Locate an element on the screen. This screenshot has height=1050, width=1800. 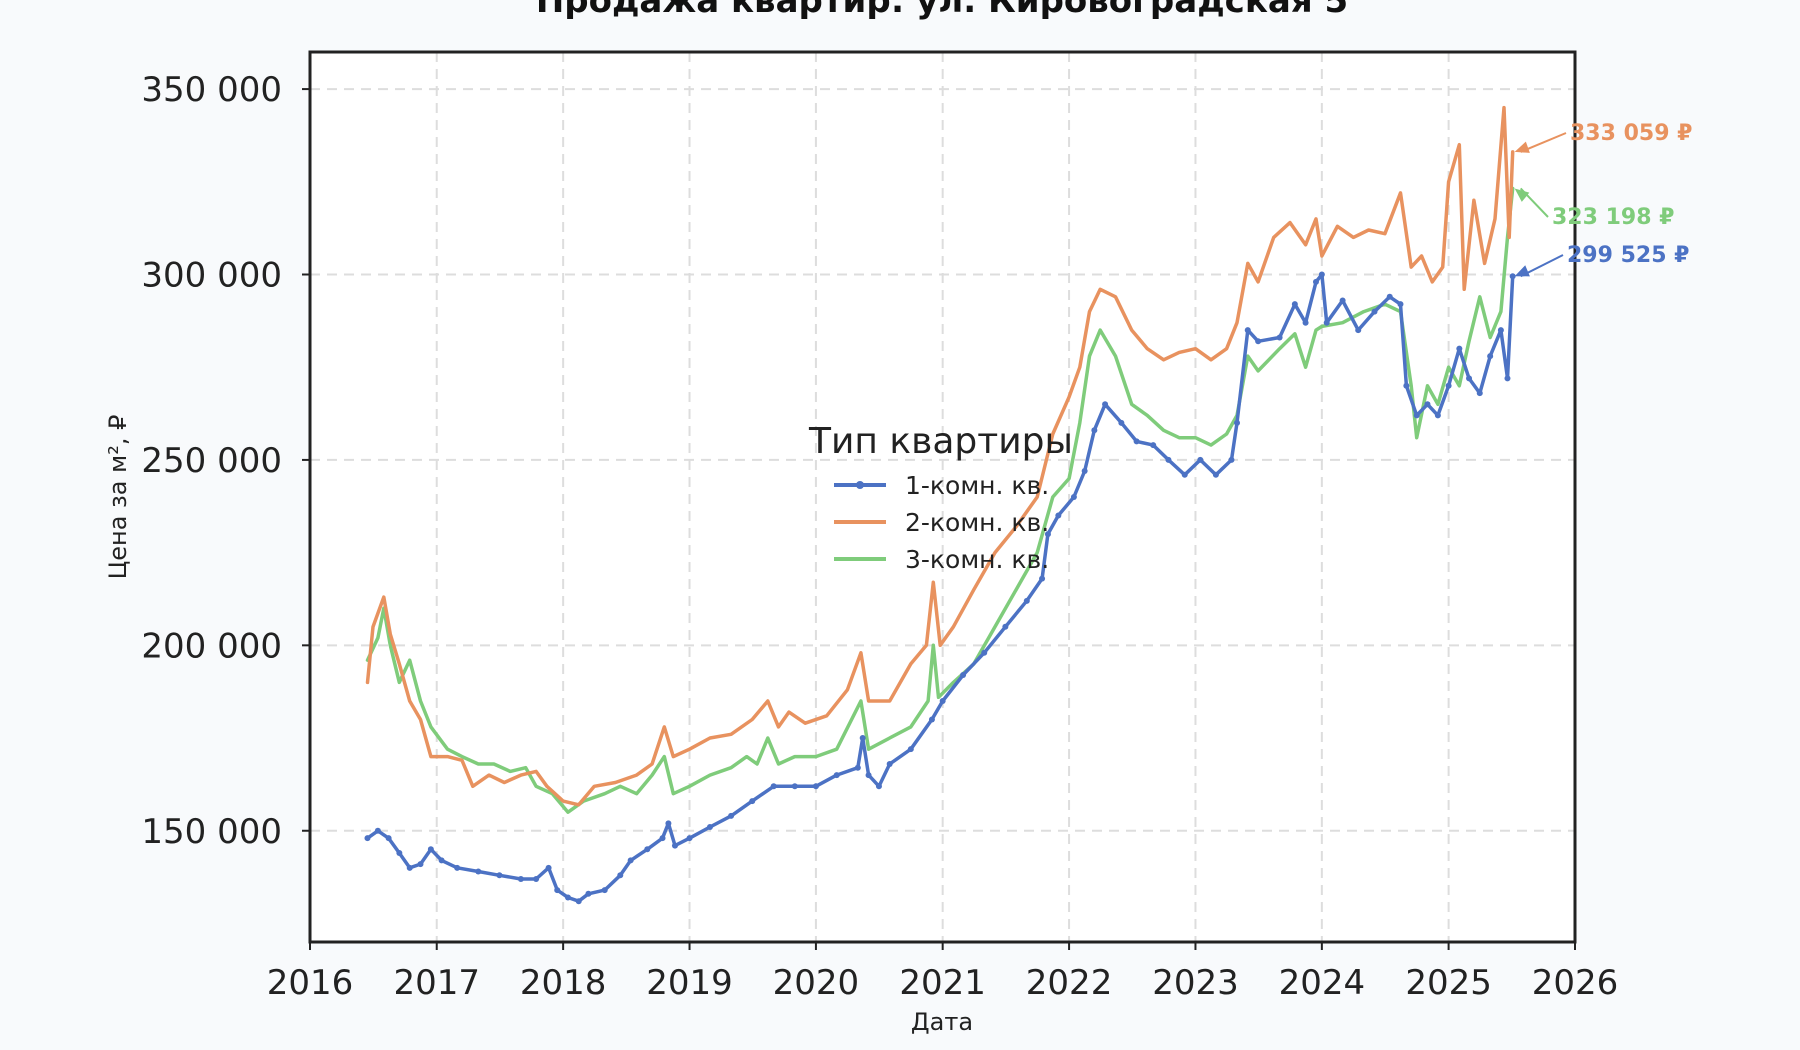
series-3-end-label: 323 198 ₽ is located at coordinates (1613, 217).